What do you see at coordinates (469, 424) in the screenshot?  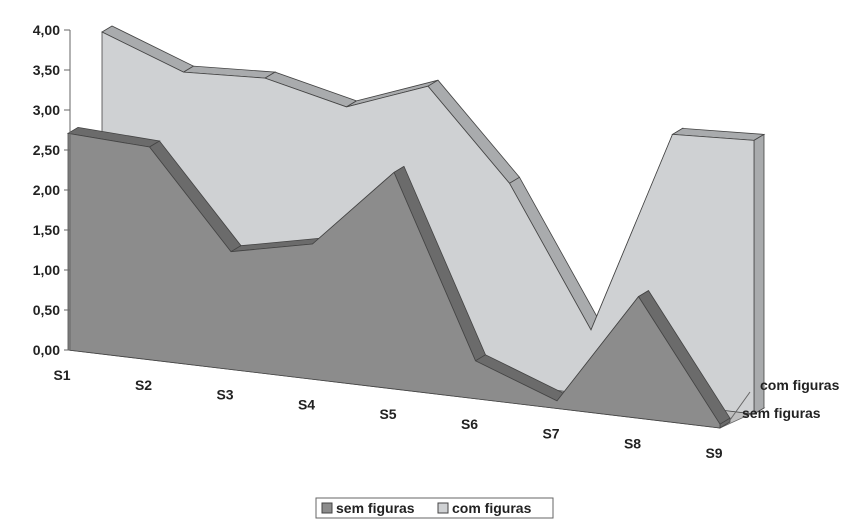 I see `x-tick-label: S6` at bounding box center [469, 424].